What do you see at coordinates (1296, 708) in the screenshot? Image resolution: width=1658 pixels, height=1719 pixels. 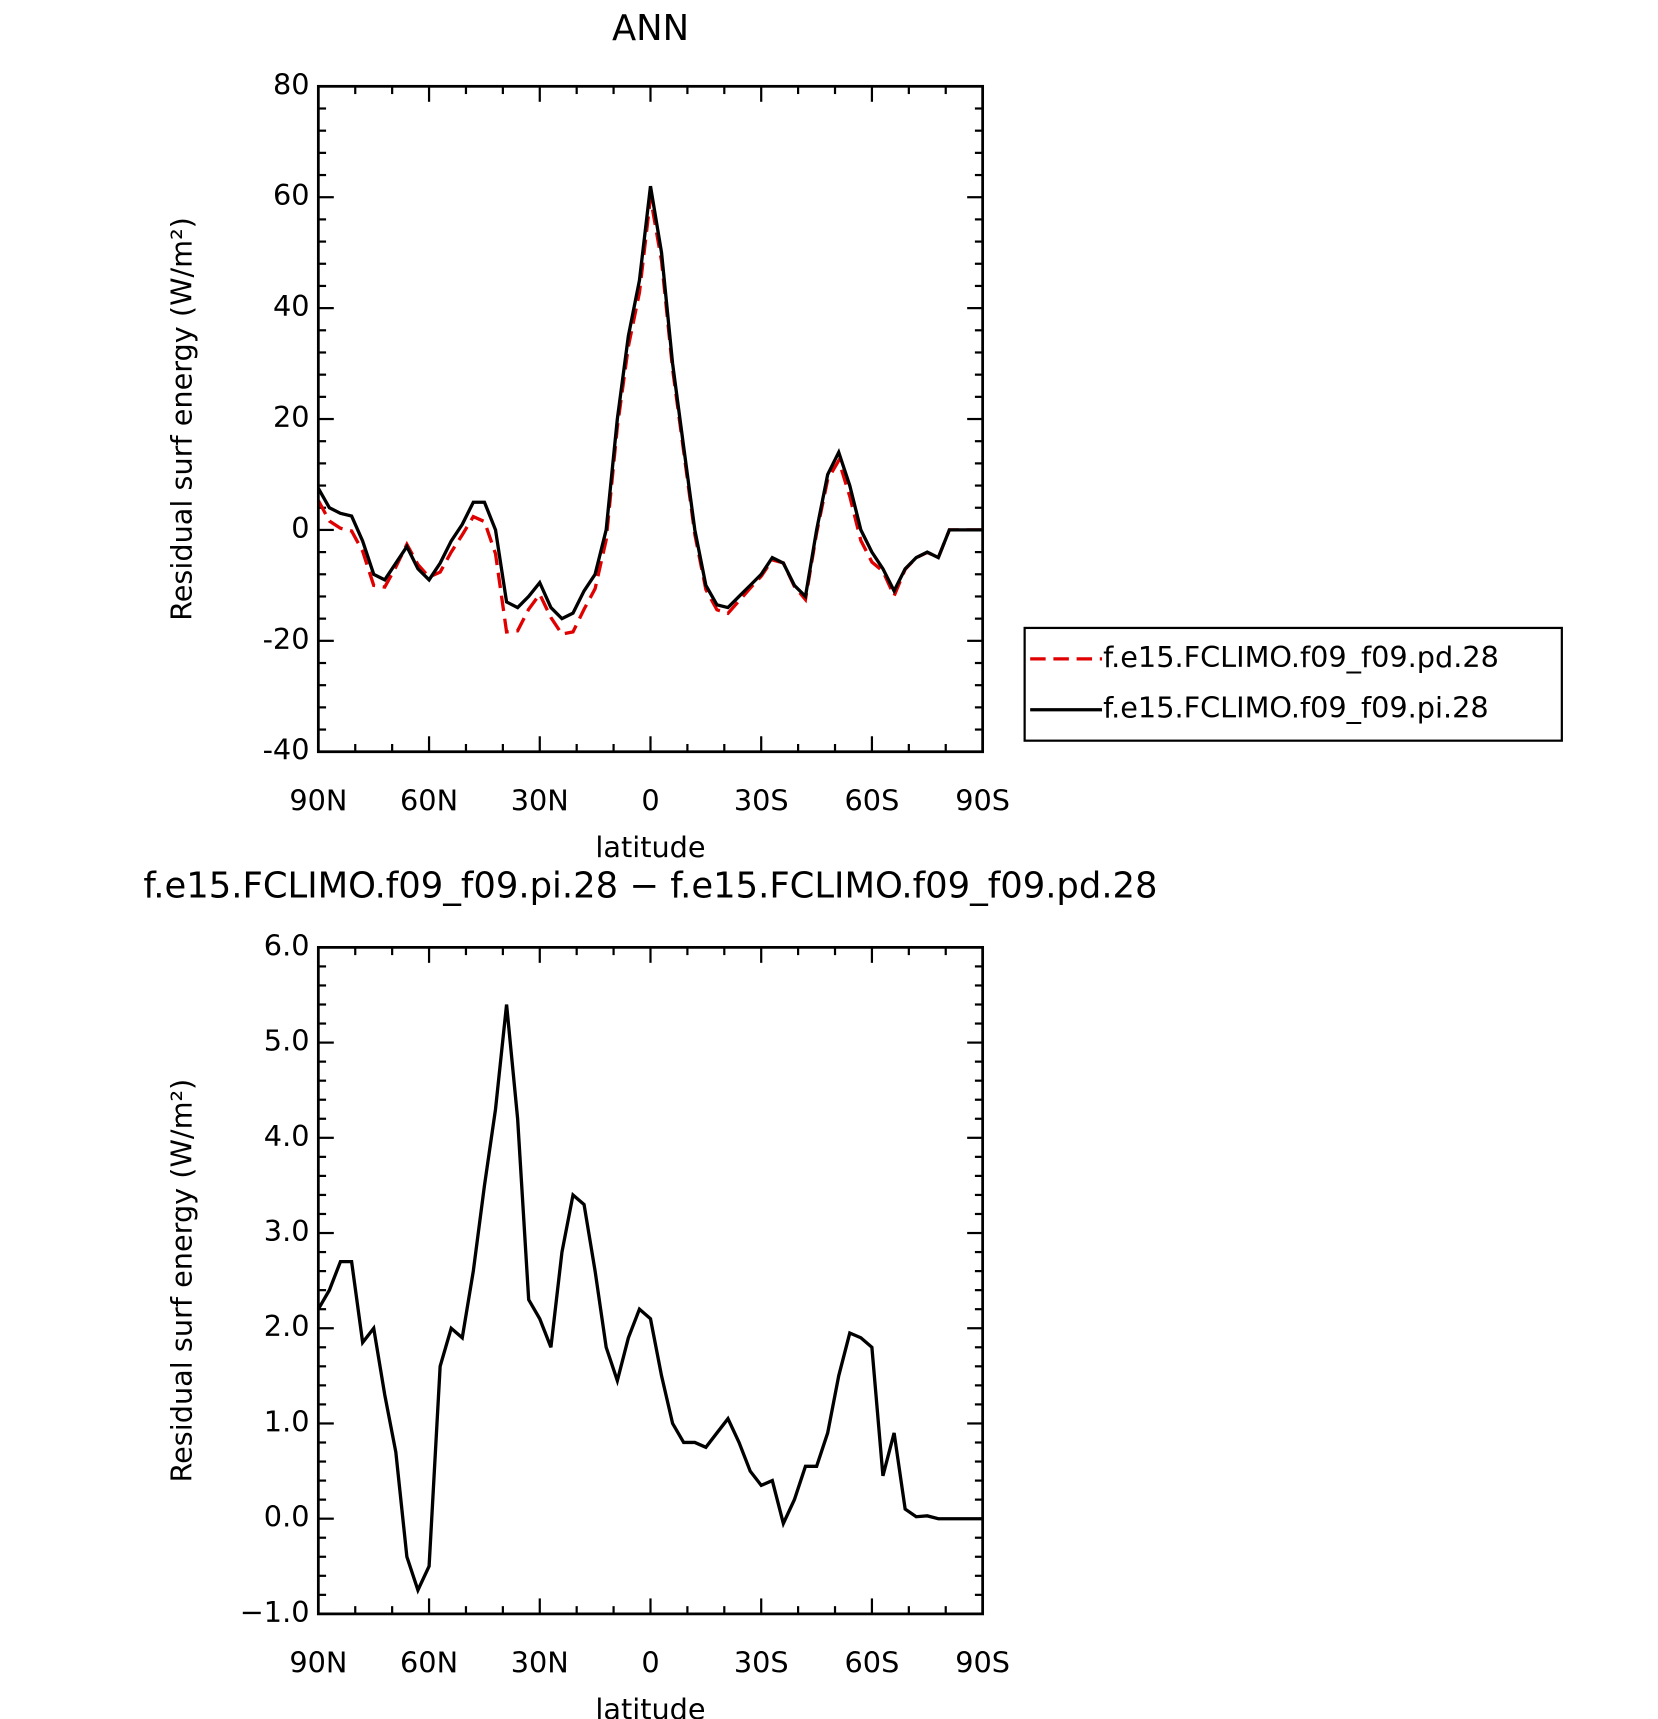 I see `legend-label: f.e15.FCLIMO.f09_f09.pi.28` at bounding box center [1296, 708].